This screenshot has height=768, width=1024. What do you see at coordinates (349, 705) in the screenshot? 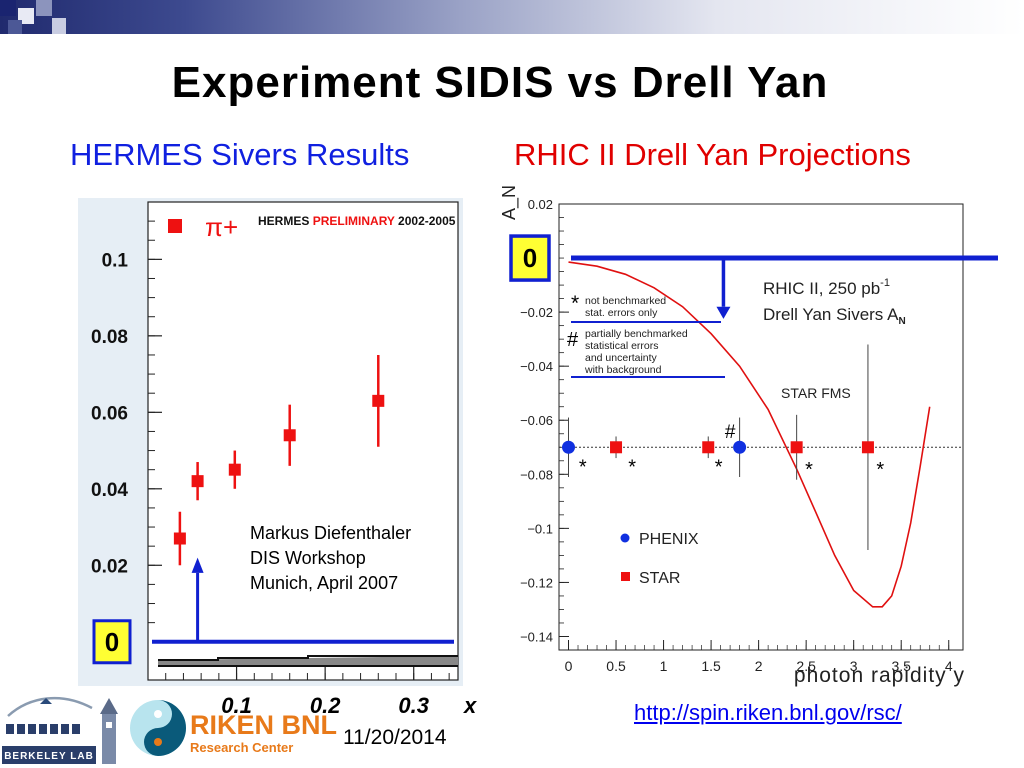
I see `hermes-x-labels: 0.1 0.2 0.3 x` at bounding box center [349, 705].